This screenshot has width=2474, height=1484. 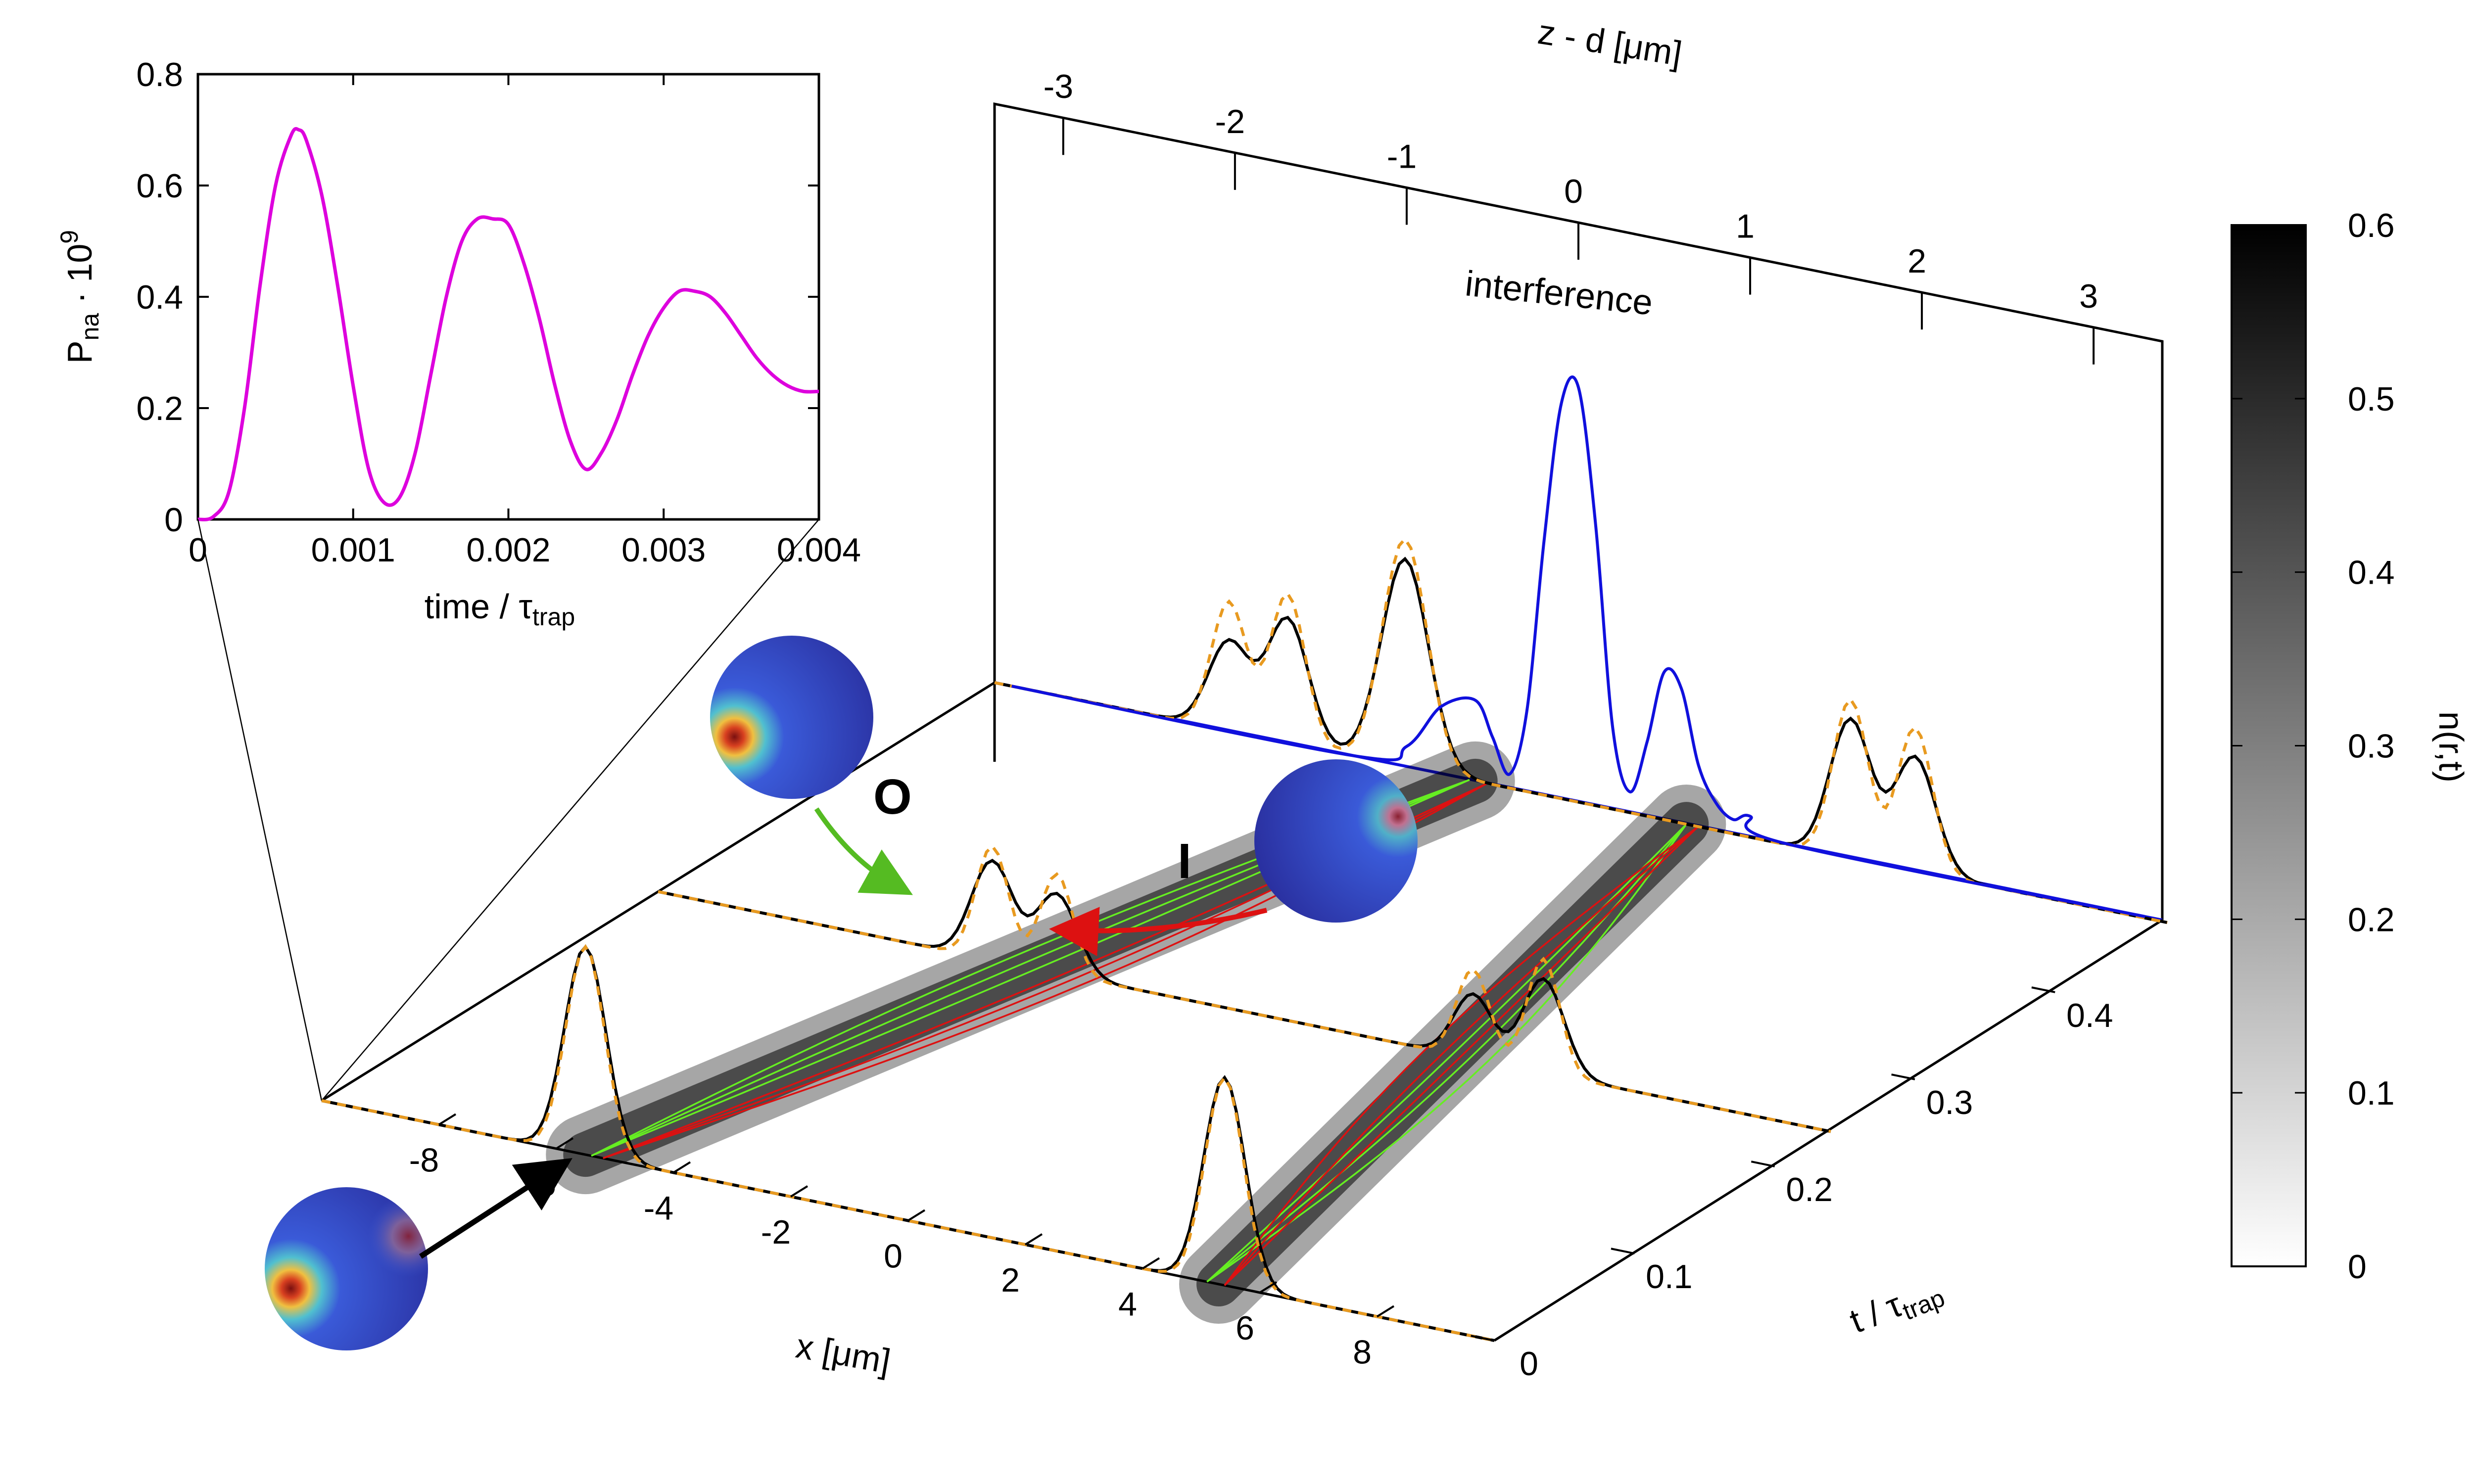 I want to click on x-tick-label: -4, so click(x=658, y=1208).